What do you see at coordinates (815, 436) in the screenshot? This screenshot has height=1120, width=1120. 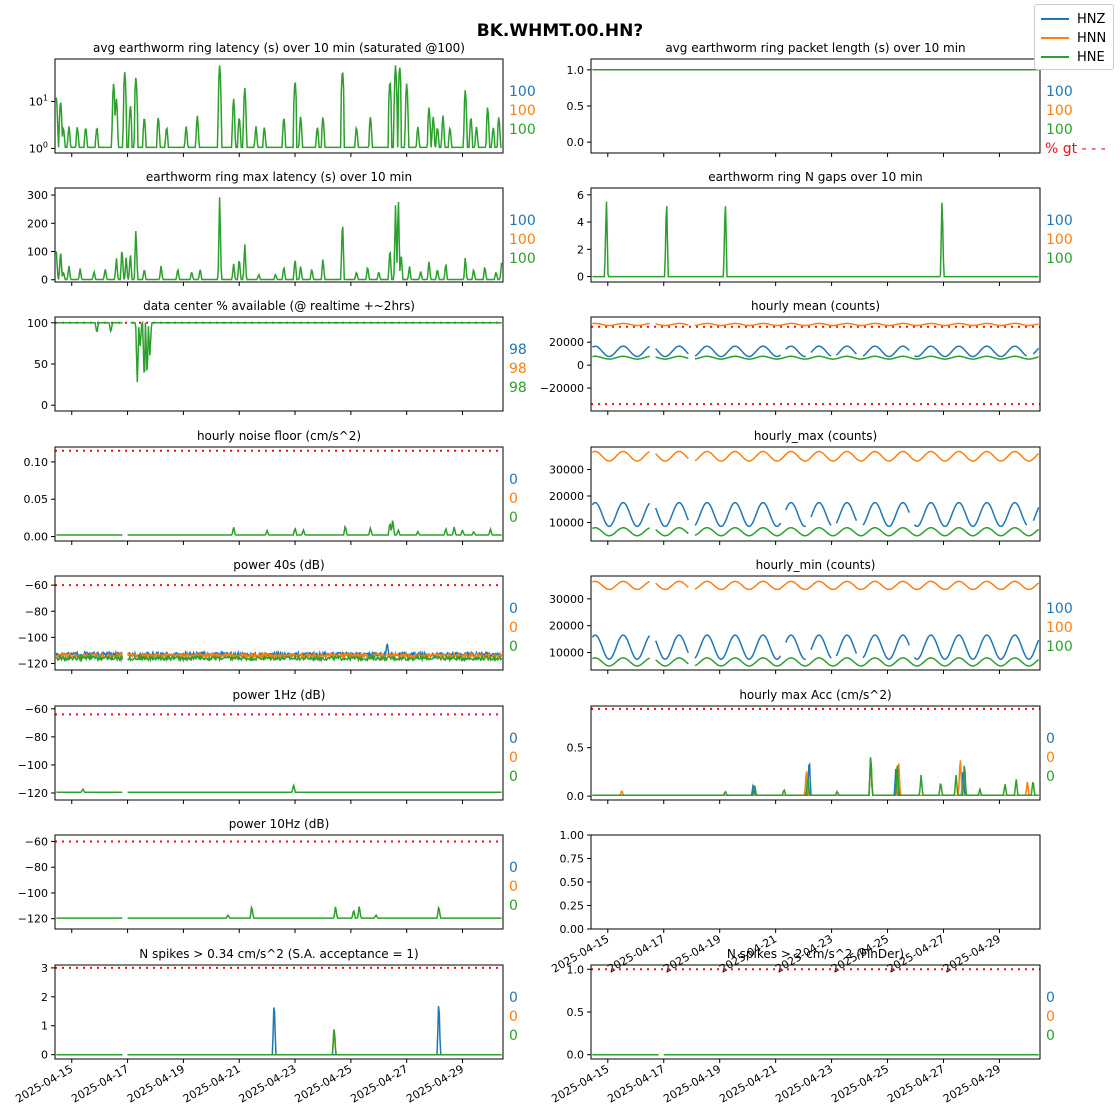 I see `subplot-title: hourly_max (counts)` at bounding box center [815, 436].